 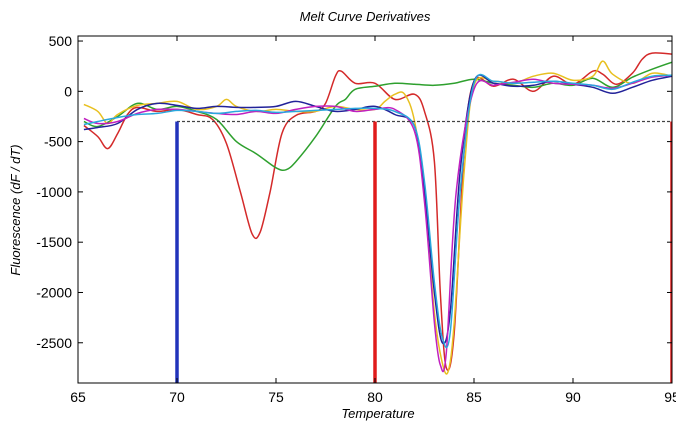 What do you see at coordinates (375, 397) in the screenshot?
I see `x-tick-label: 80` at bounding box center [375, 397].